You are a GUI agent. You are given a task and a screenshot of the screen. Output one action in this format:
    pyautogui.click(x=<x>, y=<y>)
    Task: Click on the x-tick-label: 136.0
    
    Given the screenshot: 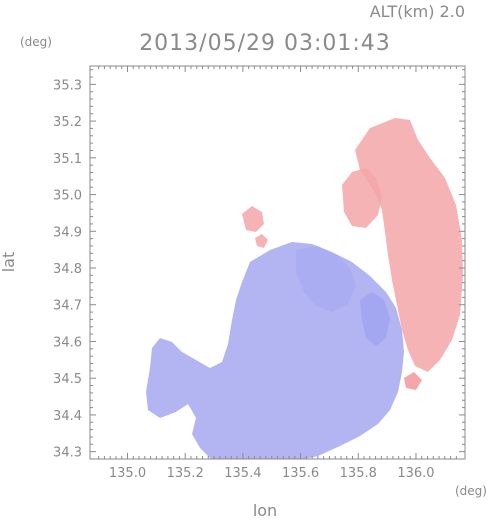 What is the action you would take?
    pyautogui.click(x=415, y=473)
    